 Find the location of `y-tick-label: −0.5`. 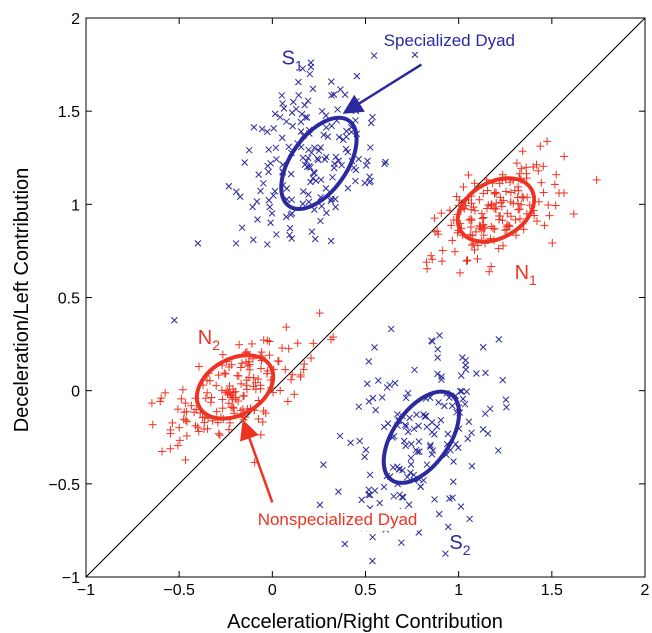

y-tick-label: −0.5 is located at coordinates (64, 485).